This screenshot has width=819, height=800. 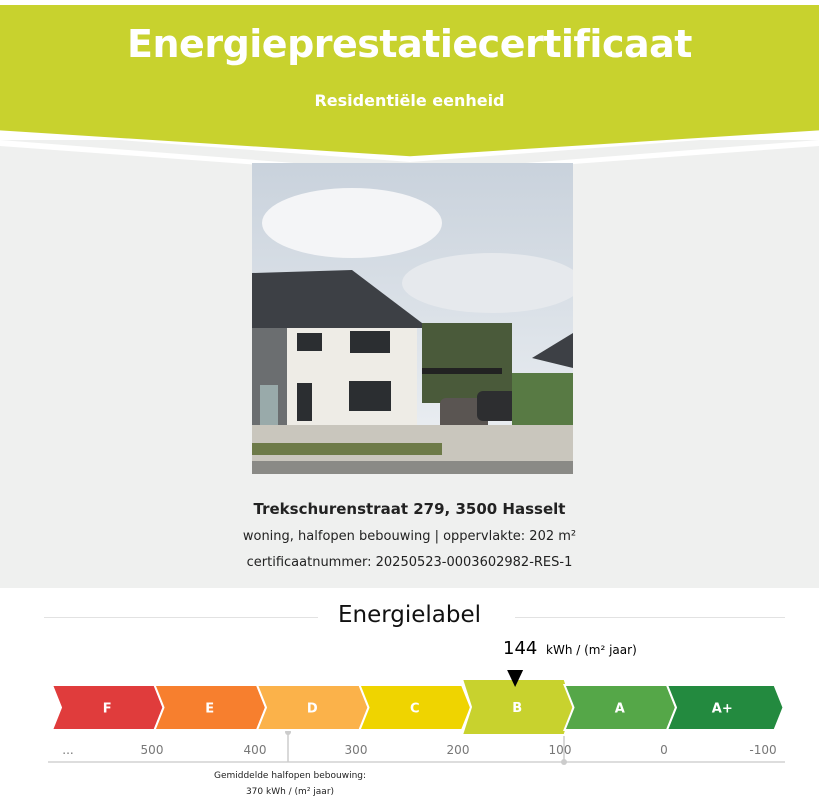 I want to click on energy-class-label: D, so click(x=312, y=709).